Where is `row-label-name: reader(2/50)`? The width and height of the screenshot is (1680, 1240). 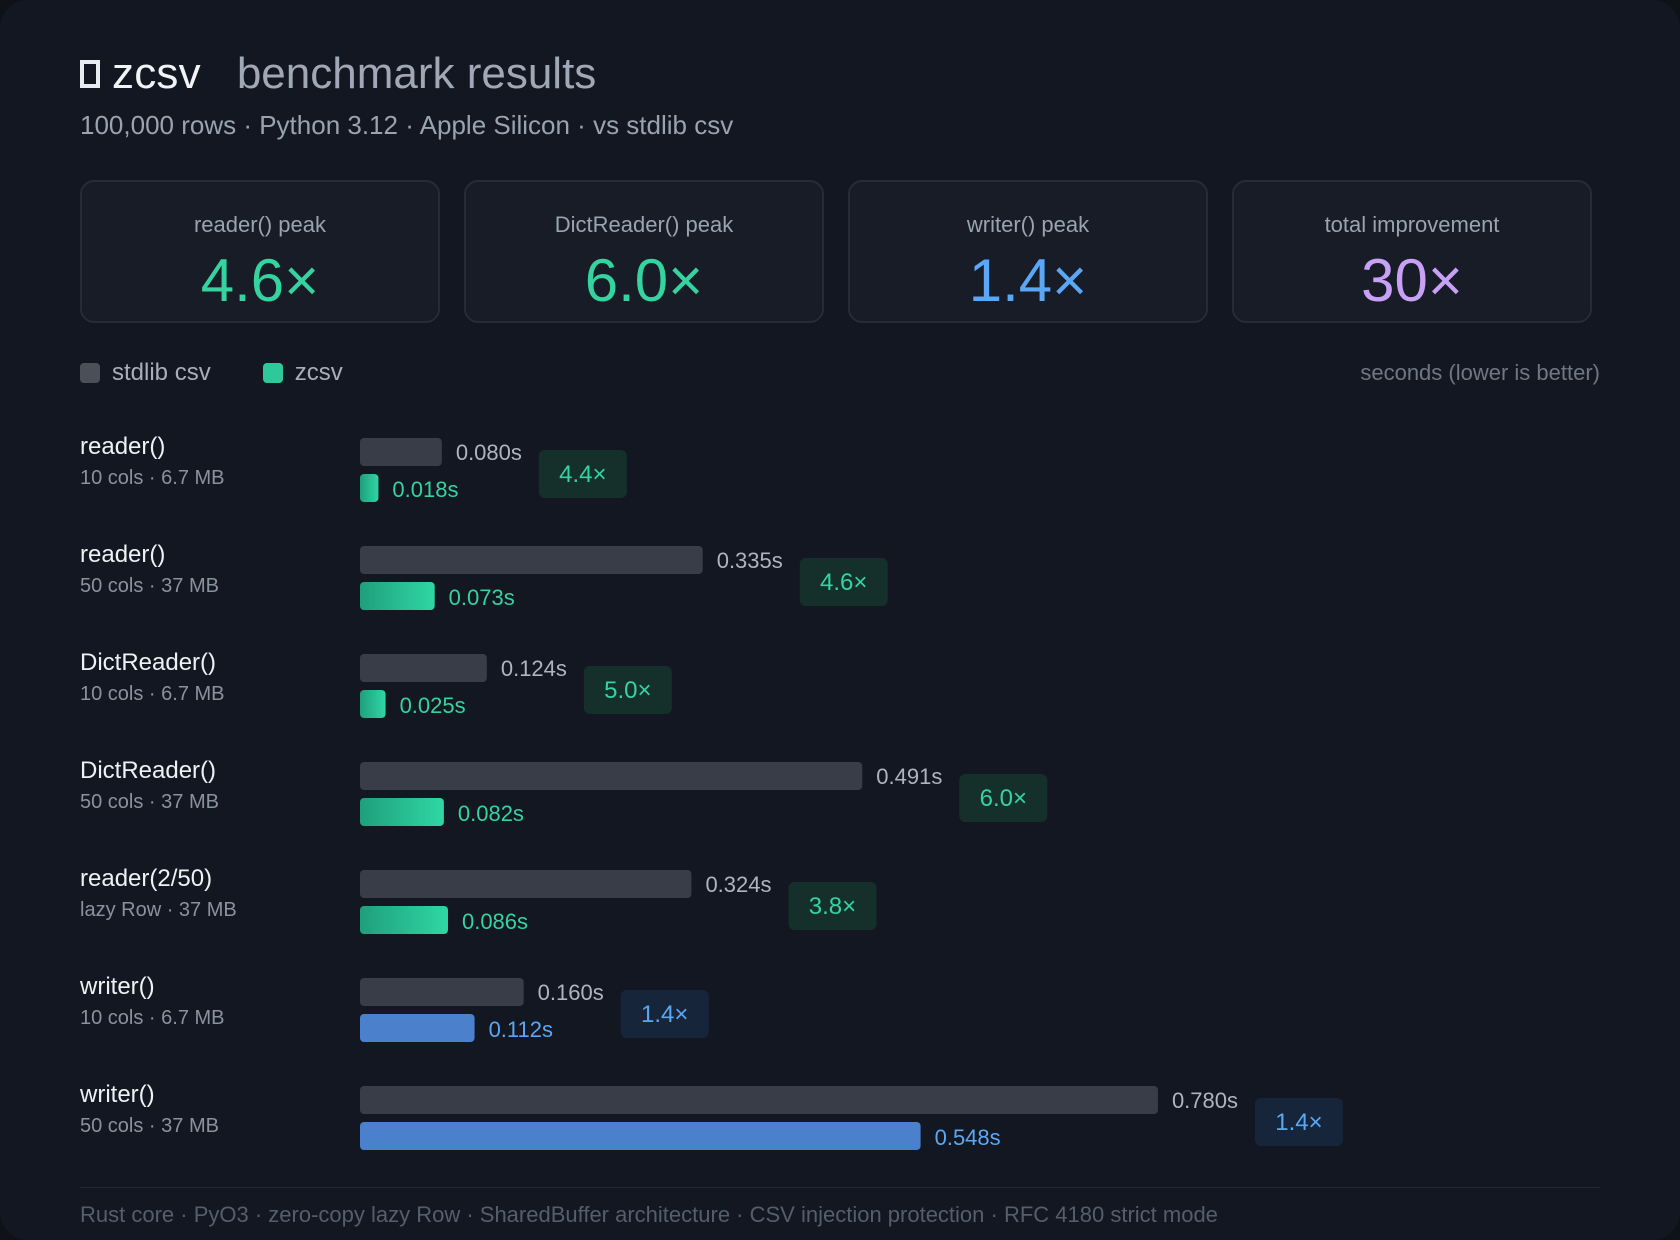 row-label-name: reader(2/50) is located at coordinates (146, 878).